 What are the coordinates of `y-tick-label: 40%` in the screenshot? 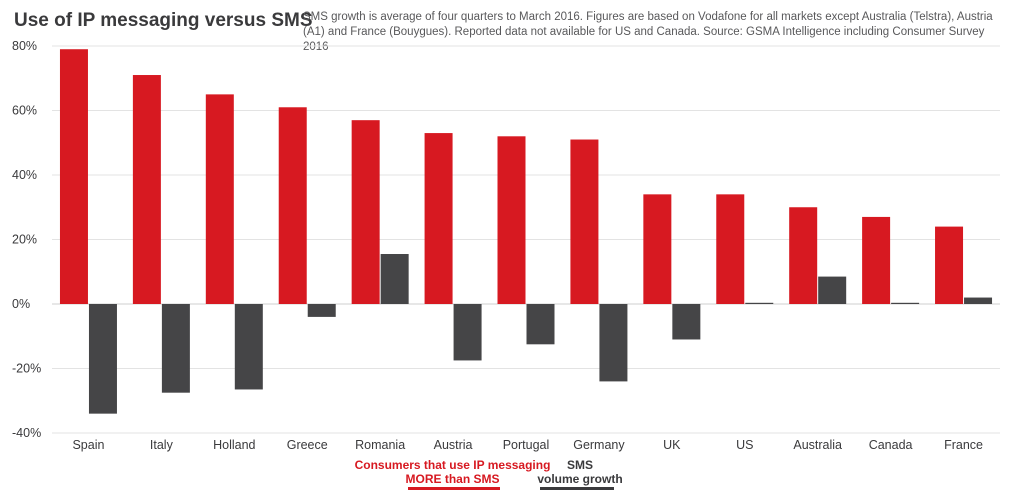 It's located at (24, 175).